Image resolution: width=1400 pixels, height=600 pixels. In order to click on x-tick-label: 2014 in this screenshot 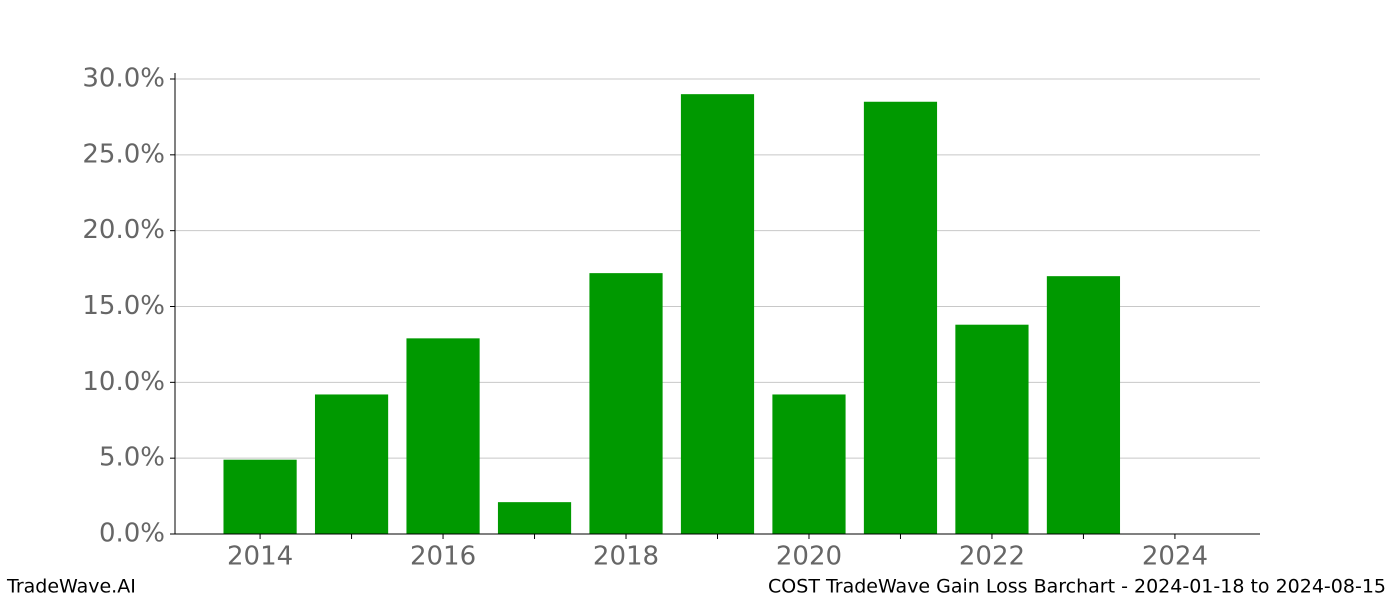, I will do `click(260, 557)`.